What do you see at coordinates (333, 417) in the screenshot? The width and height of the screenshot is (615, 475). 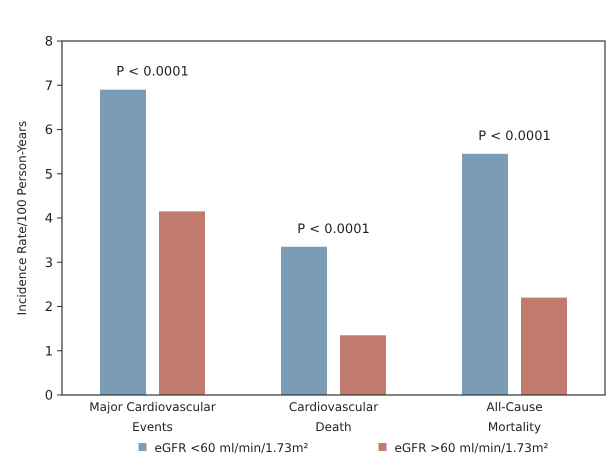 I see `x-tick-label: Cardiovascular Death` at bounding box center [333, 417].